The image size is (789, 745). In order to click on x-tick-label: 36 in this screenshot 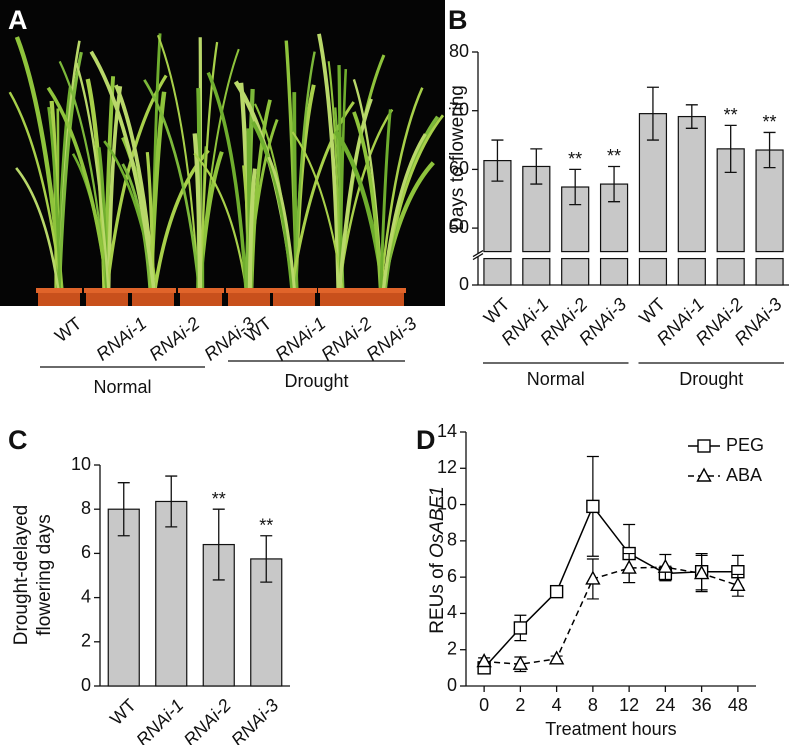, I will do `click(702, 705)`.